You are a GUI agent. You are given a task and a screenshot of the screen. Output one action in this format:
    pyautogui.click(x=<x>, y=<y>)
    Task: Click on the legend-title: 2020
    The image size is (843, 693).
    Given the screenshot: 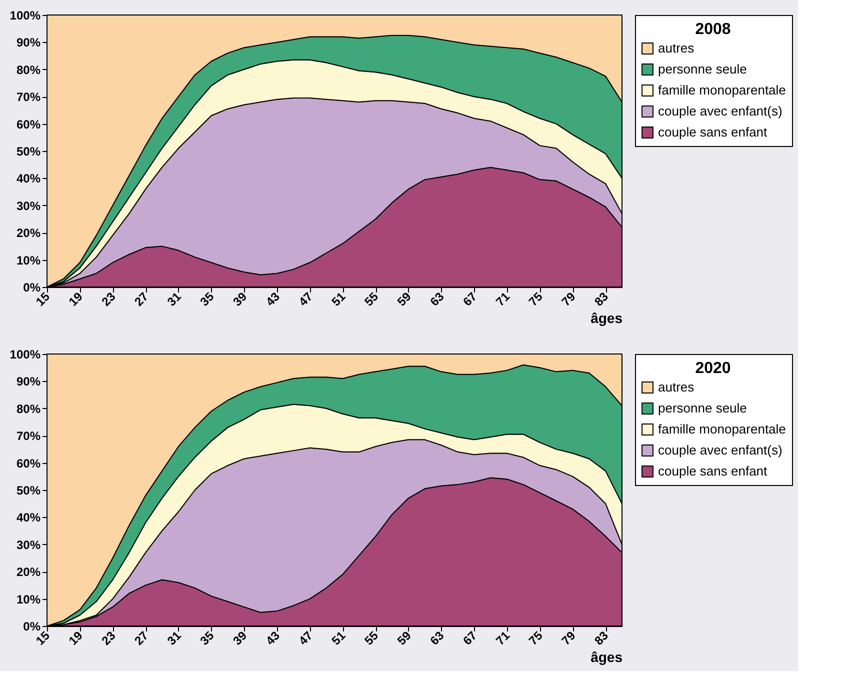 What is the action you would take?
    pyautogui.click(x=713, y=368)
    